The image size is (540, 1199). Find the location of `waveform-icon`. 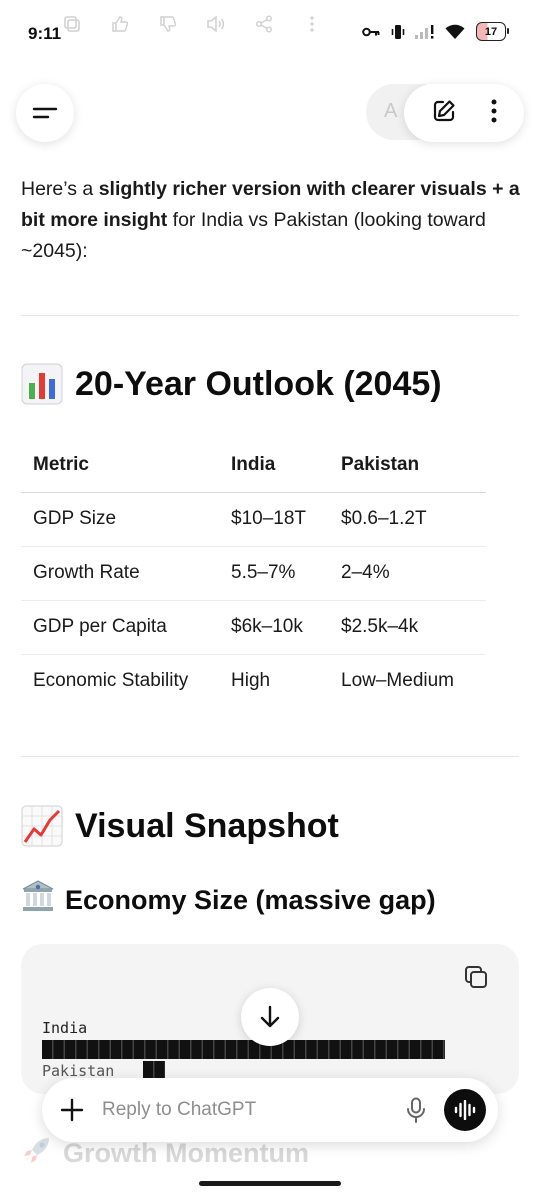

waveform-icon is located at coordinates (465, 1110).